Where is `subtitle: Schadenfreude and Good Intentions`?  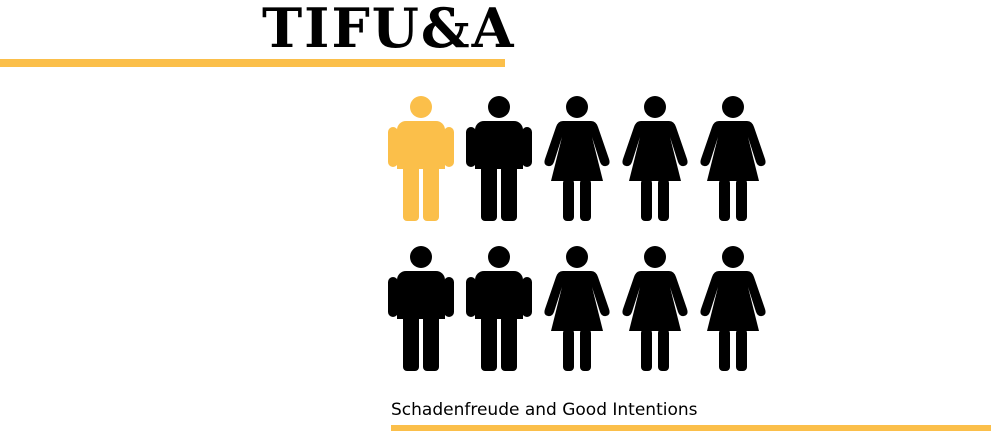
subtitle: Schadenfreude and Good Intentions is located at coordinates (544, 410).